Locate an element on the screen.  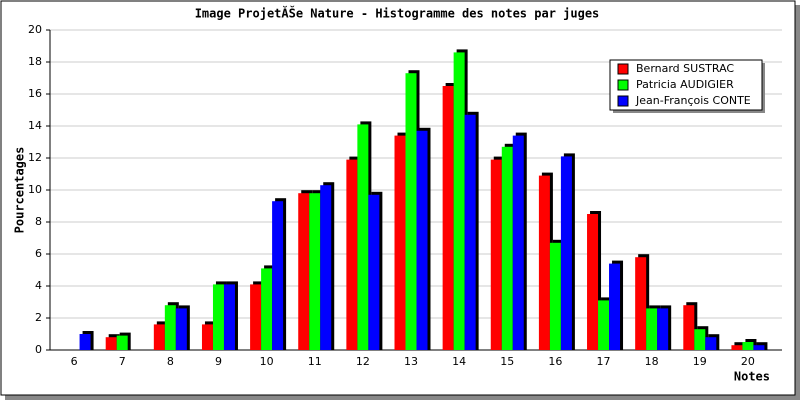
legend is located at coordinates (686, 85).